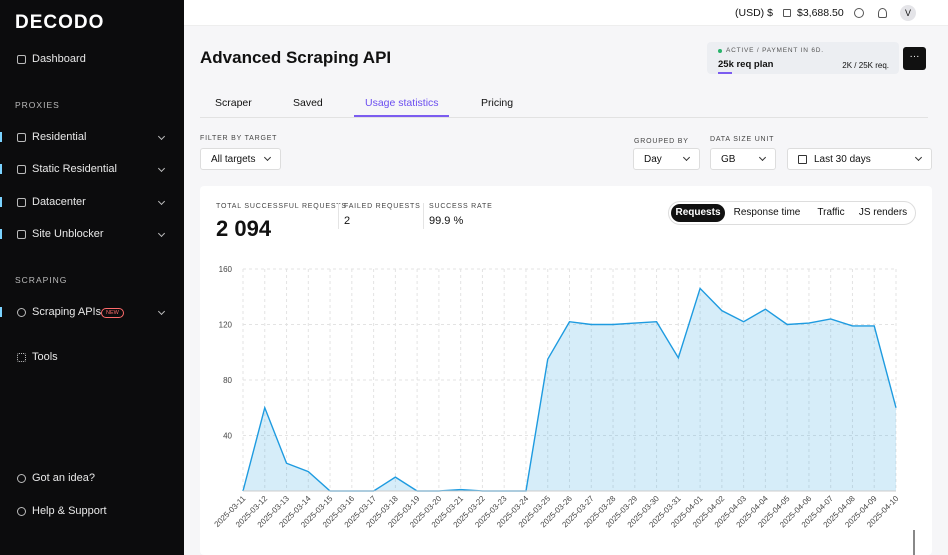 The height and width of the screenshot is (555, 948). I want to click on toggle: Requests, so click(698, 213).